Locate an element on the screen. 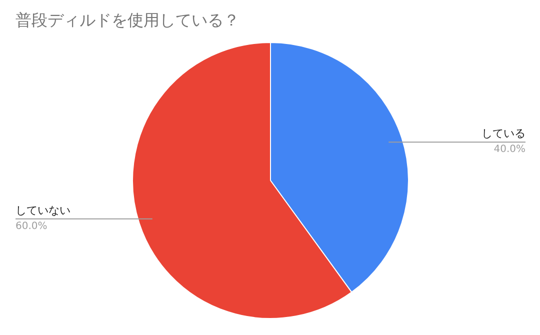 The image size is (540, 335). slice-label: していない is located at coordinates (43, 210).